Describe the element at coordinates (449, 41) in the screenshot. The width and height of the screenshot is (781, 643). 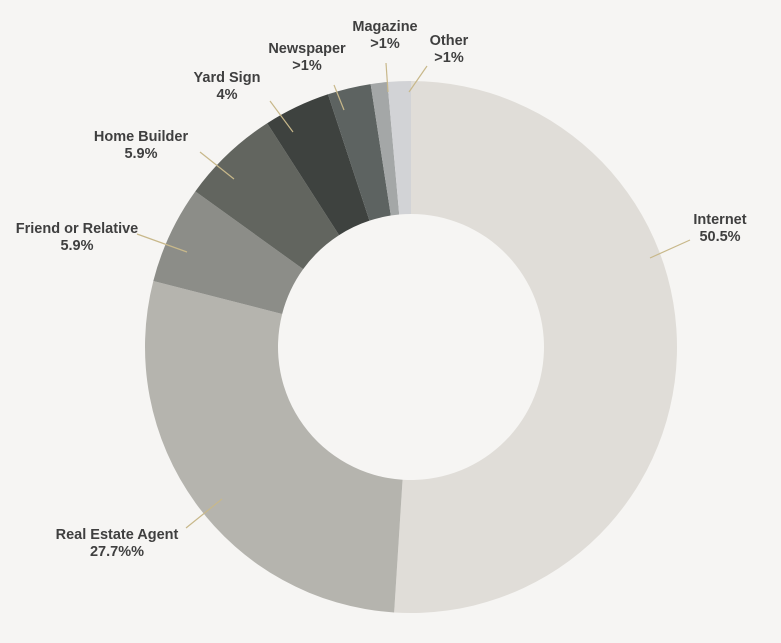
I see `slice-label-name: Other` at that location.